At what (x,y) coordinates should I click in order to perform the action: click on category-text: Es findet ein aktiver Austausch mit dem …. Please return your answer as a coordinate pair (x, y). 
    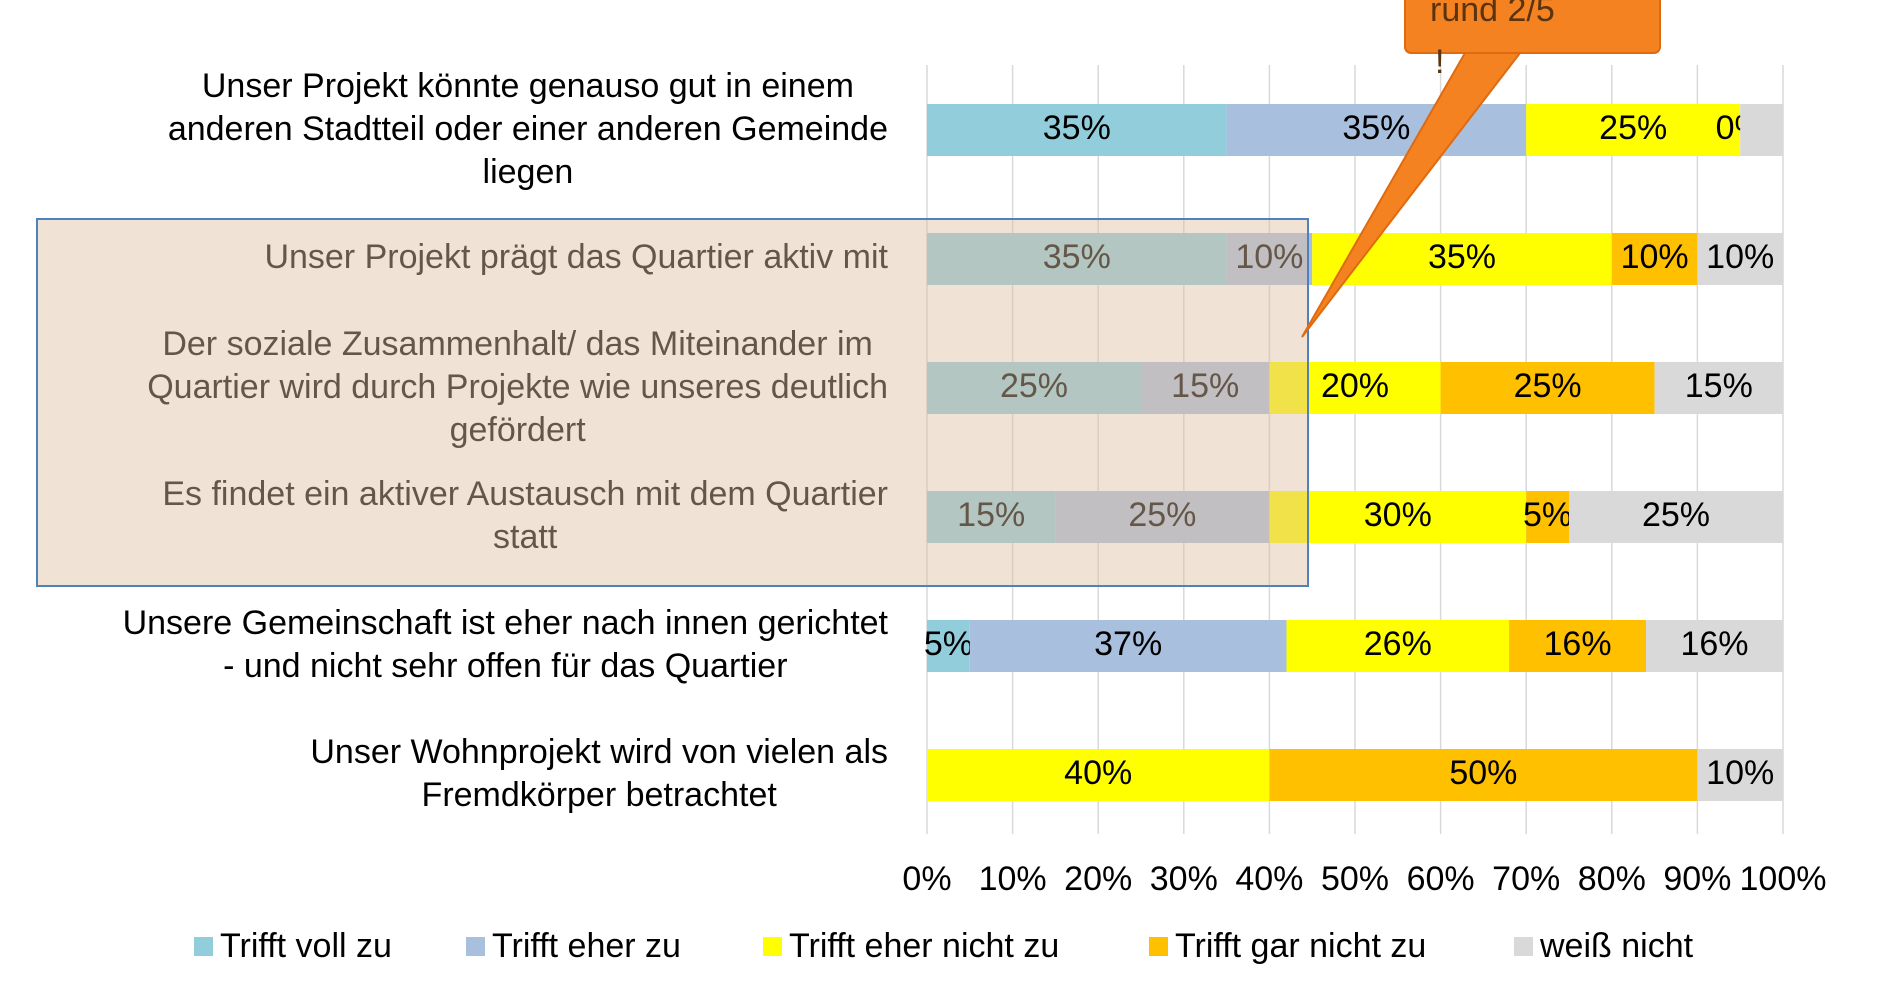
    Looking at the image, I should click on (525, 515).